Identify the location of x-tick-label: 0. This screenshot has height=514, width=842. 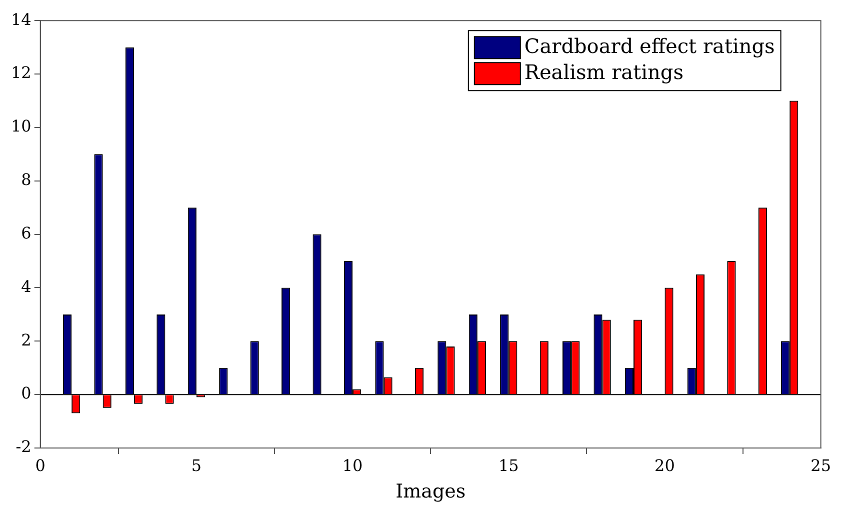
(40, 465).